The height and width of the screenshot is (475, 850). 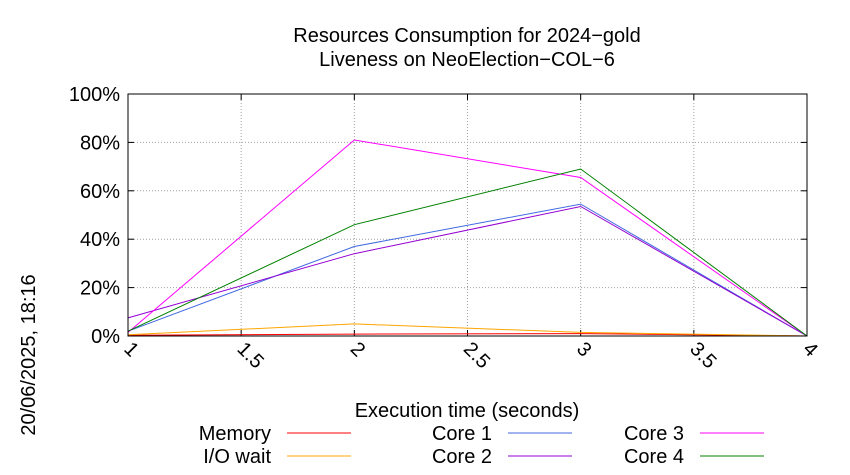 What do you see at coordinates (100, 143) in the screenshot?
I see `y-tick-label: 80%` at bounding box center [100, 143].